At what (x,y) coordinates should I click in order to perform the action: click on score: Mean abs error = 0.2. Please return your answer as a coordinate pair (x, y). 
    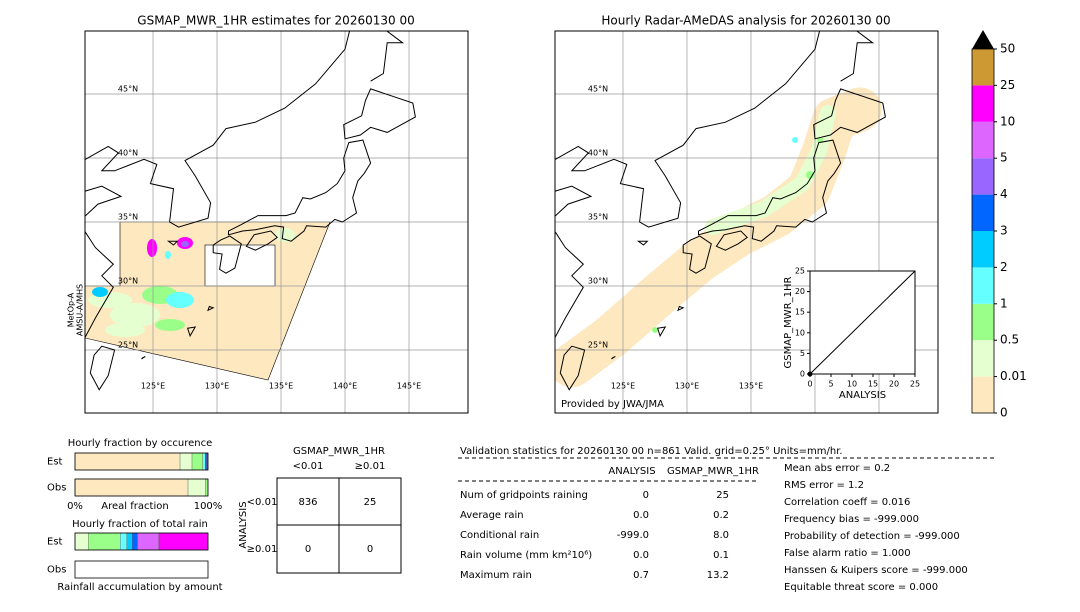
    Looking at the image, I should click on (837, 468).